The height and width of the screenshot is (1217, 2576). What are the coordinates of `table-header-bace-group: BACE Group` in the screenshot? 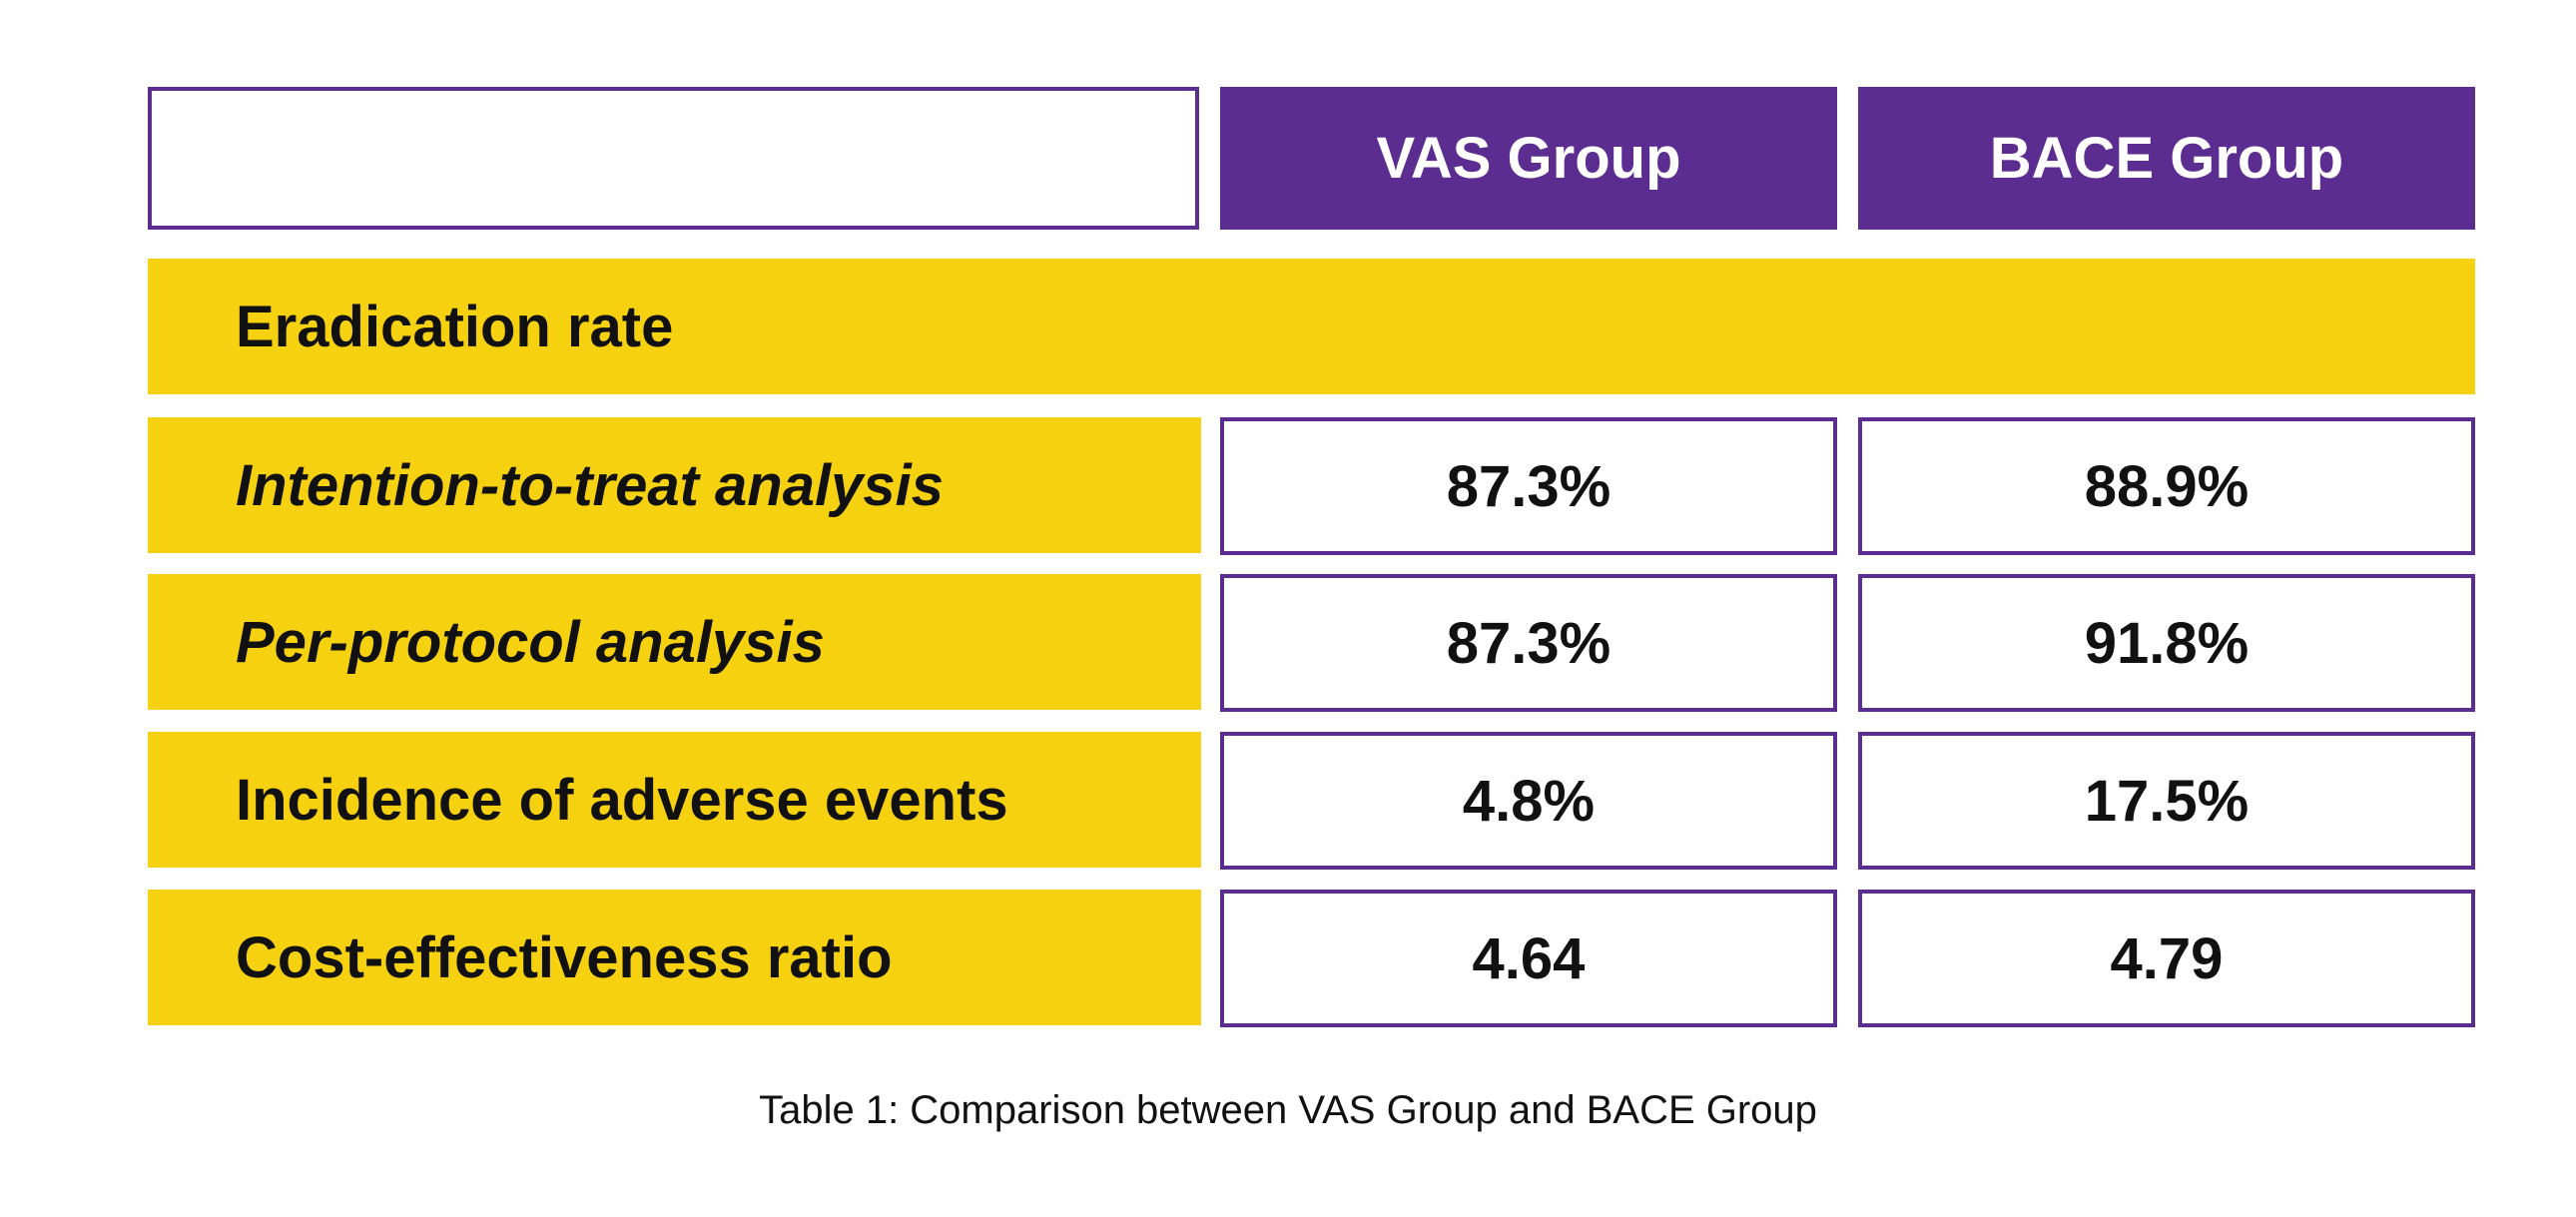 It's located at (2166, 159).